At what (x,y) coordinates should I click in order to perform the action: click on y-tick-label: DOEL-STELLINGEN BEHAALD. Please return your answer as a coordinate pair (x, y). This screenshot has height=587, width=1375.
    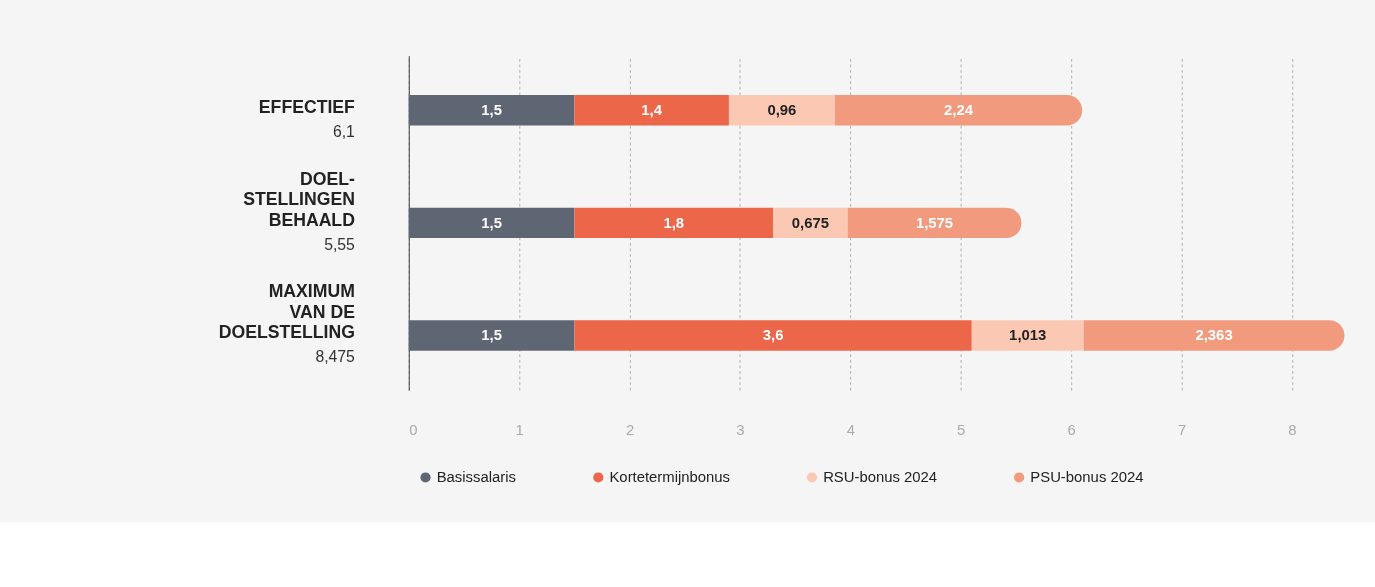
    Looking at the image, I should click on (299, 199).